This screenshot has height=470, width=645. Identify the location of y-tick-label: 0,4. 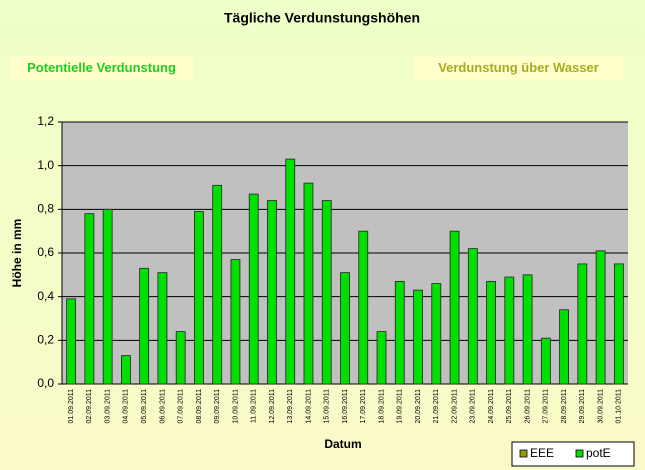
(45, 296).